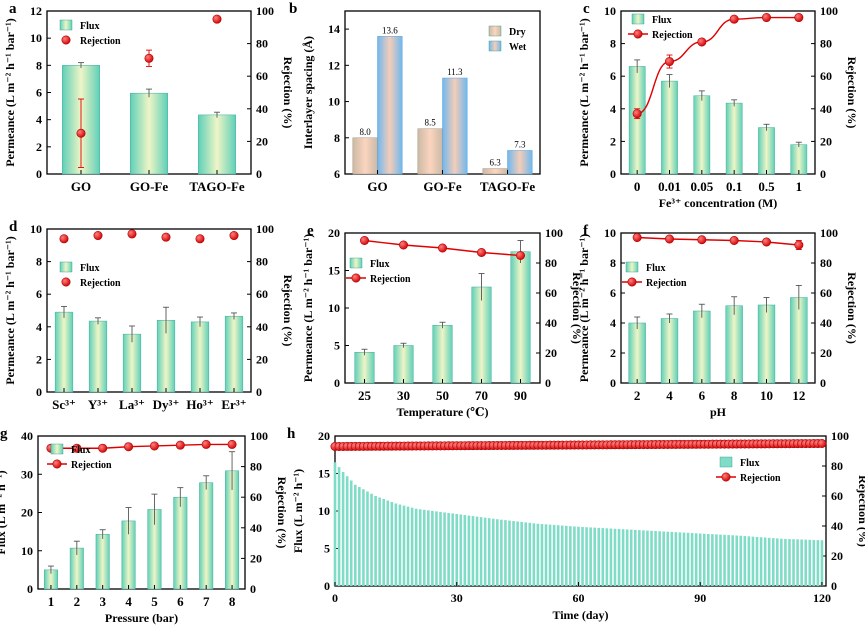  What do you see at coordinates (4, 434) in the screenshot?
I see `panel-label: g` at bounding box center [4, 434].